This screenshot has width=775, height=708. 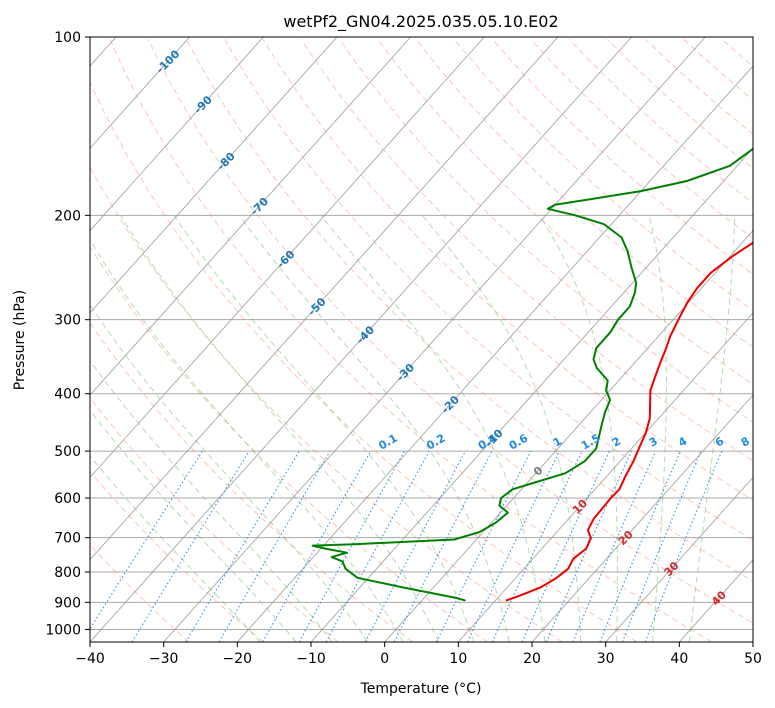 I want to click on y-tick-label-0: 100, so click(x=67, y=38).